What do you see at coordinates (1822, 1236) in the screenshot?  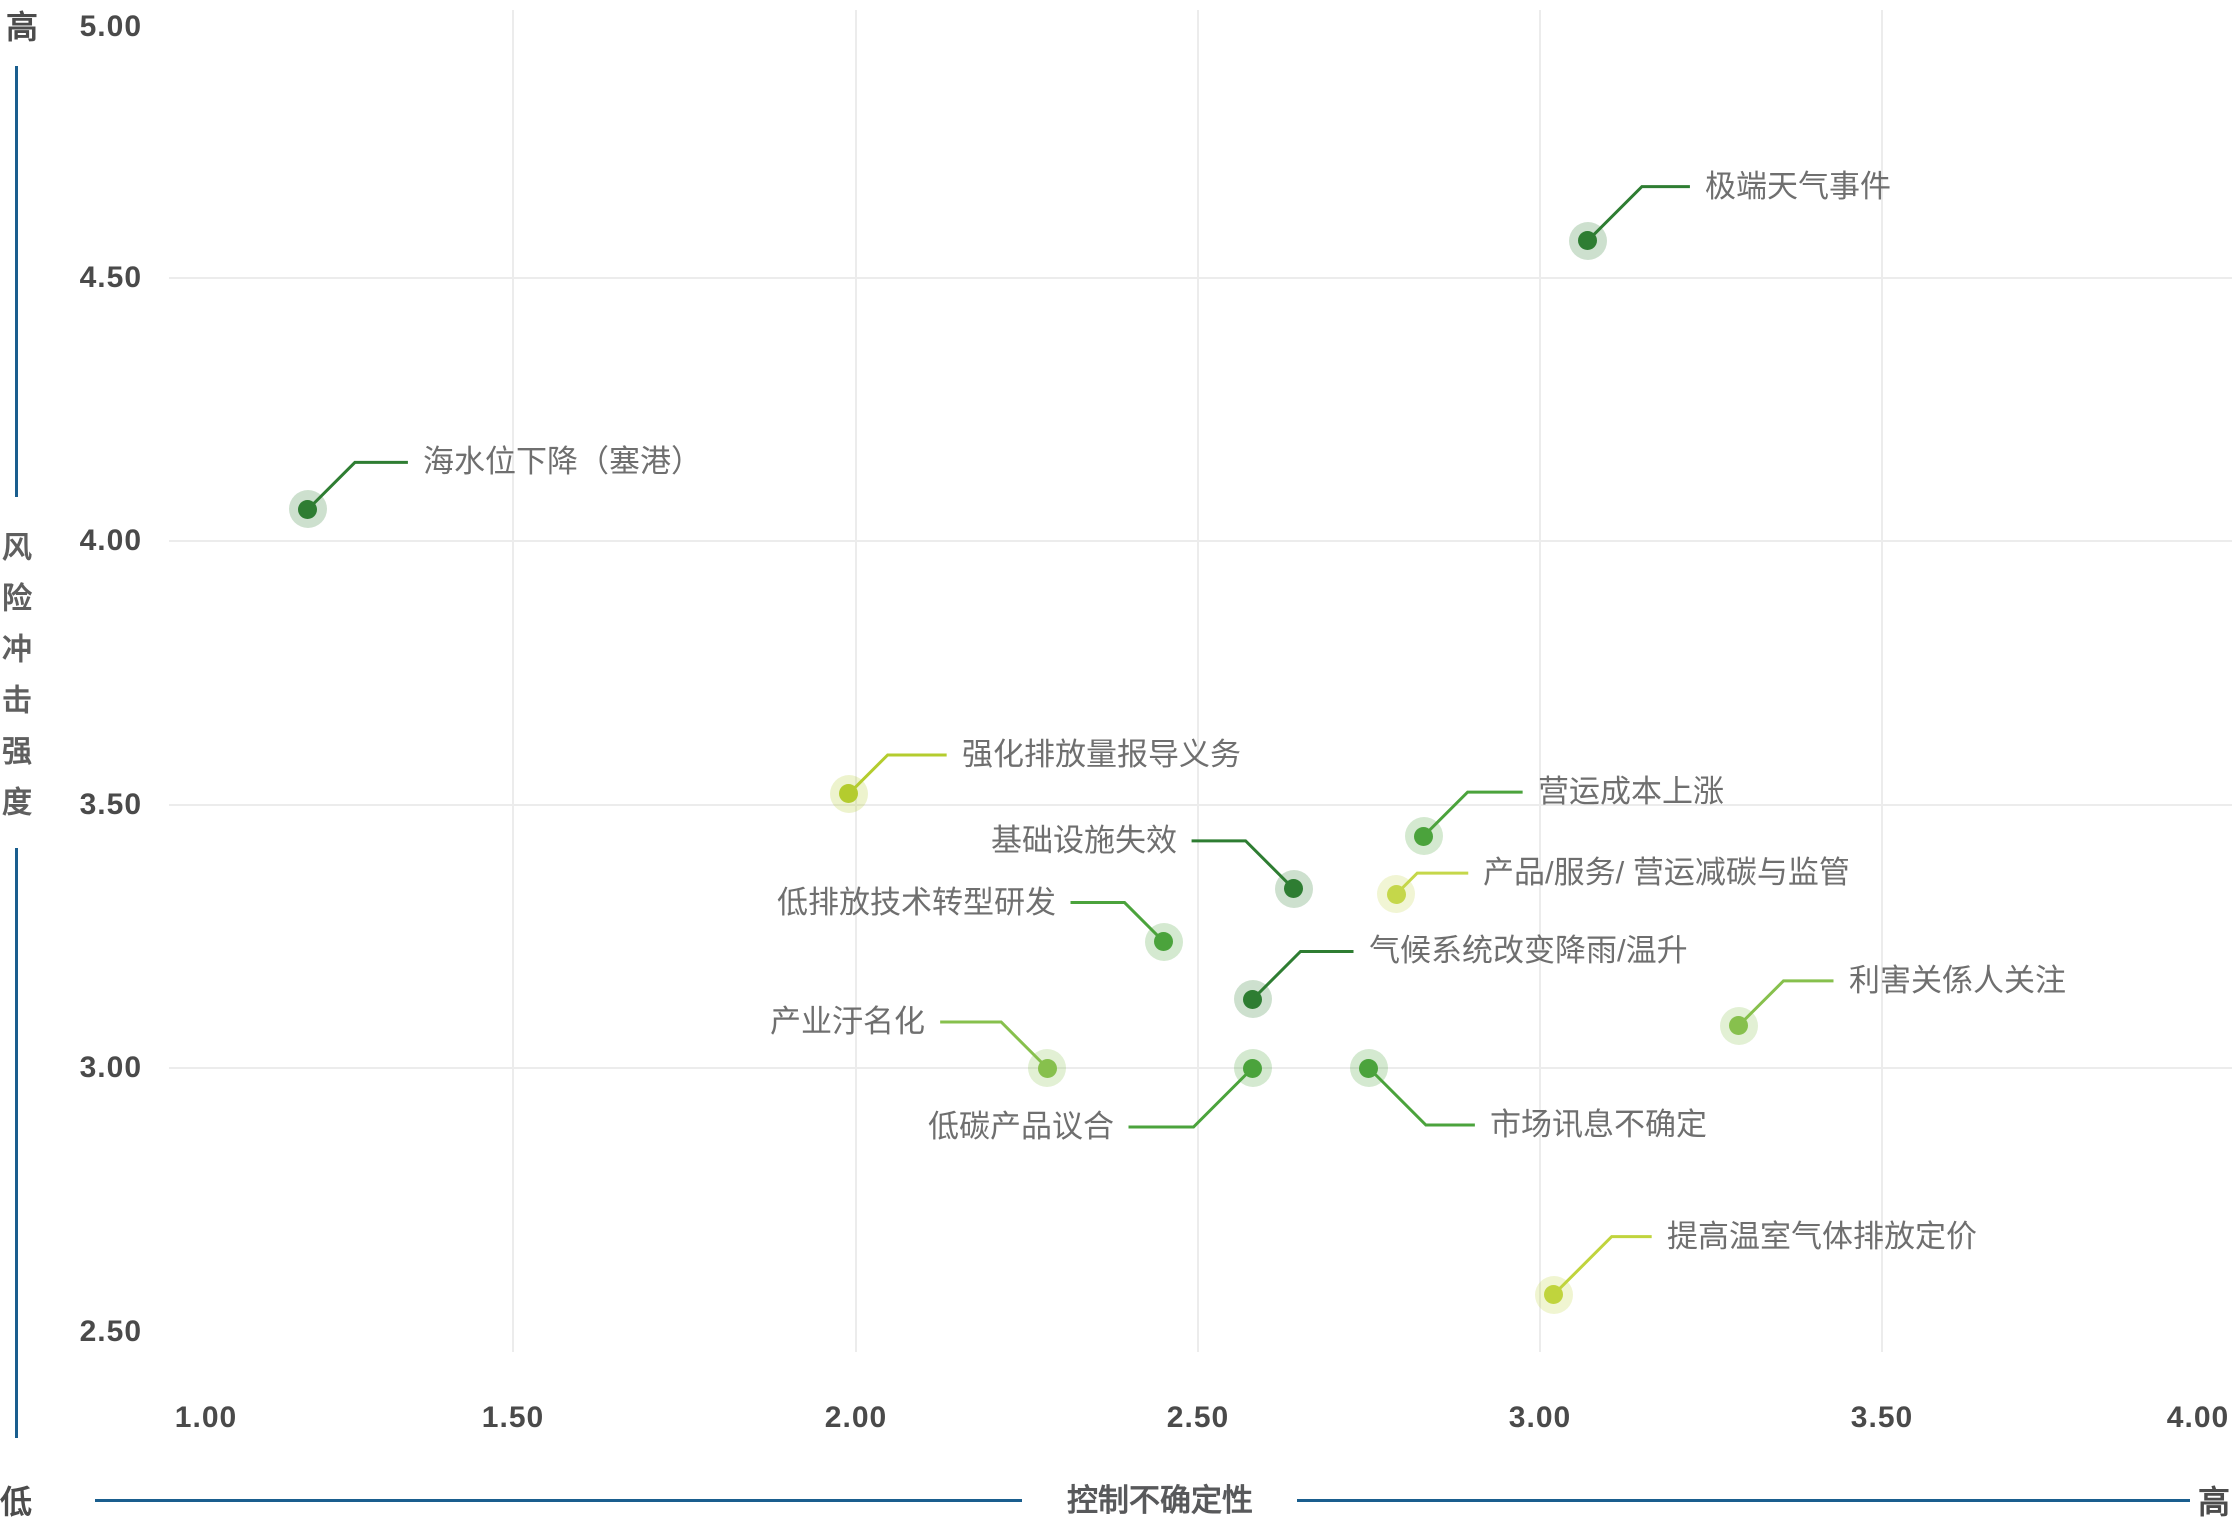 I see `data-point-label: 提高温室气体排放定价` at bounding box center [1822, 1236].